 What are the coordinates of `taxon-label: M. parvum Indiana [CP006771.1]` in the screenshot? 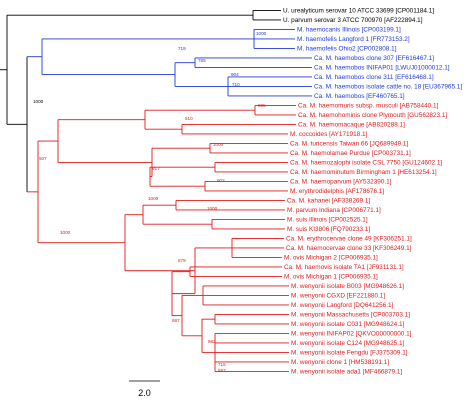 It's located at (334, 210).